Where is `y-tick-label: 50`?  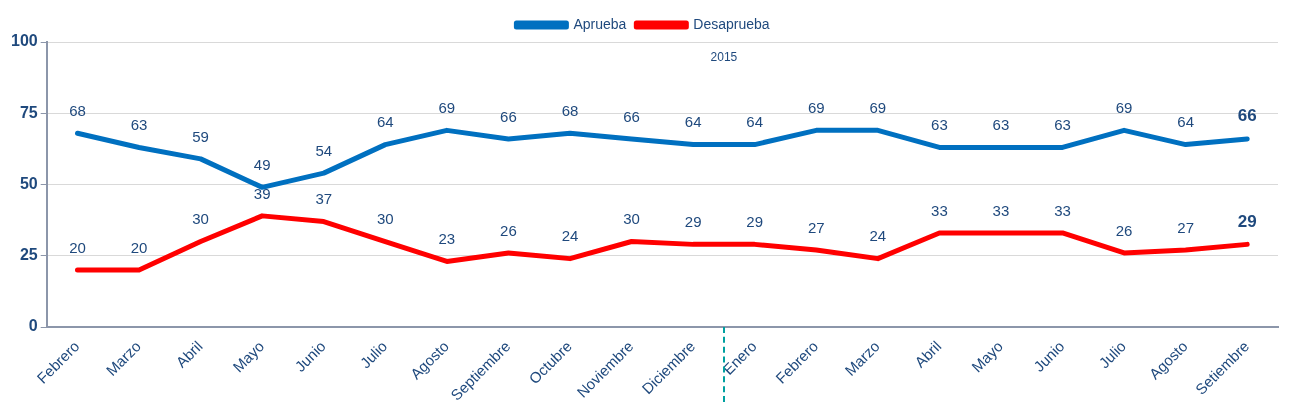
y-tick-label: 50 is located at coordinates (28, 183).